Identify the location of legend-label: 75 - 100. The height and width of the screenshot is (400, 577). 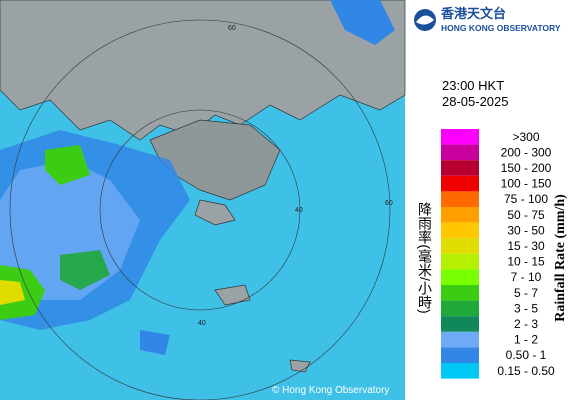
(526, 199).